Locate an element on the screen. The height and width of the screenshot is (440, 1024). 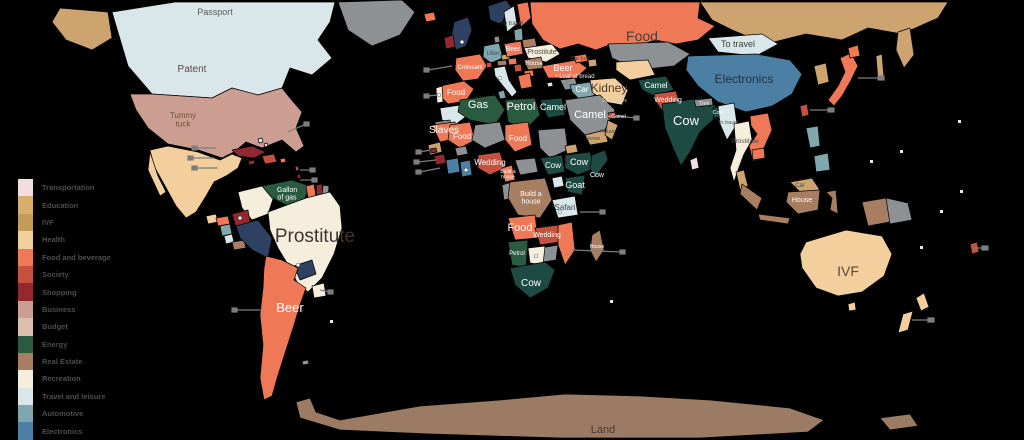
map-label-brazil: Prostitute is located at coordinates (315, 236).